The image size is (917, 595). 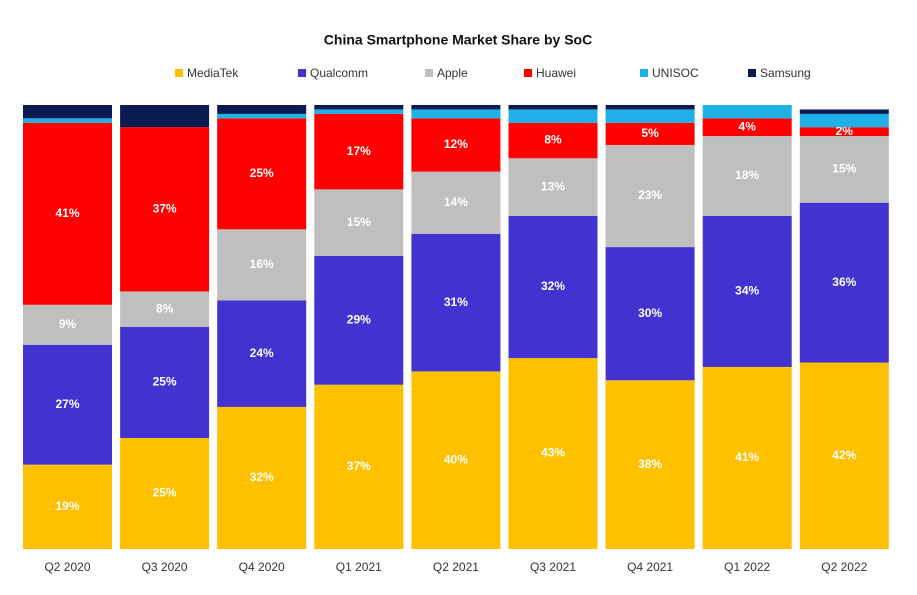 I want to click on value-label: 24%, so click(x=262, y=353).